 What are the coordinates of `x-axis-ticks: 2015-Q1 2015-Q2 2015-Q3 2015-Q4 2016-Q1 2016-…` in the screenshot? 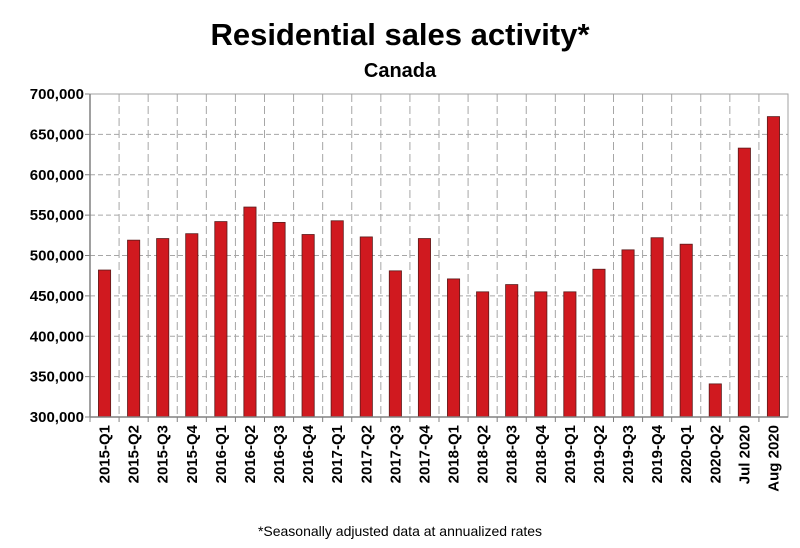 It's located at (440, 457).